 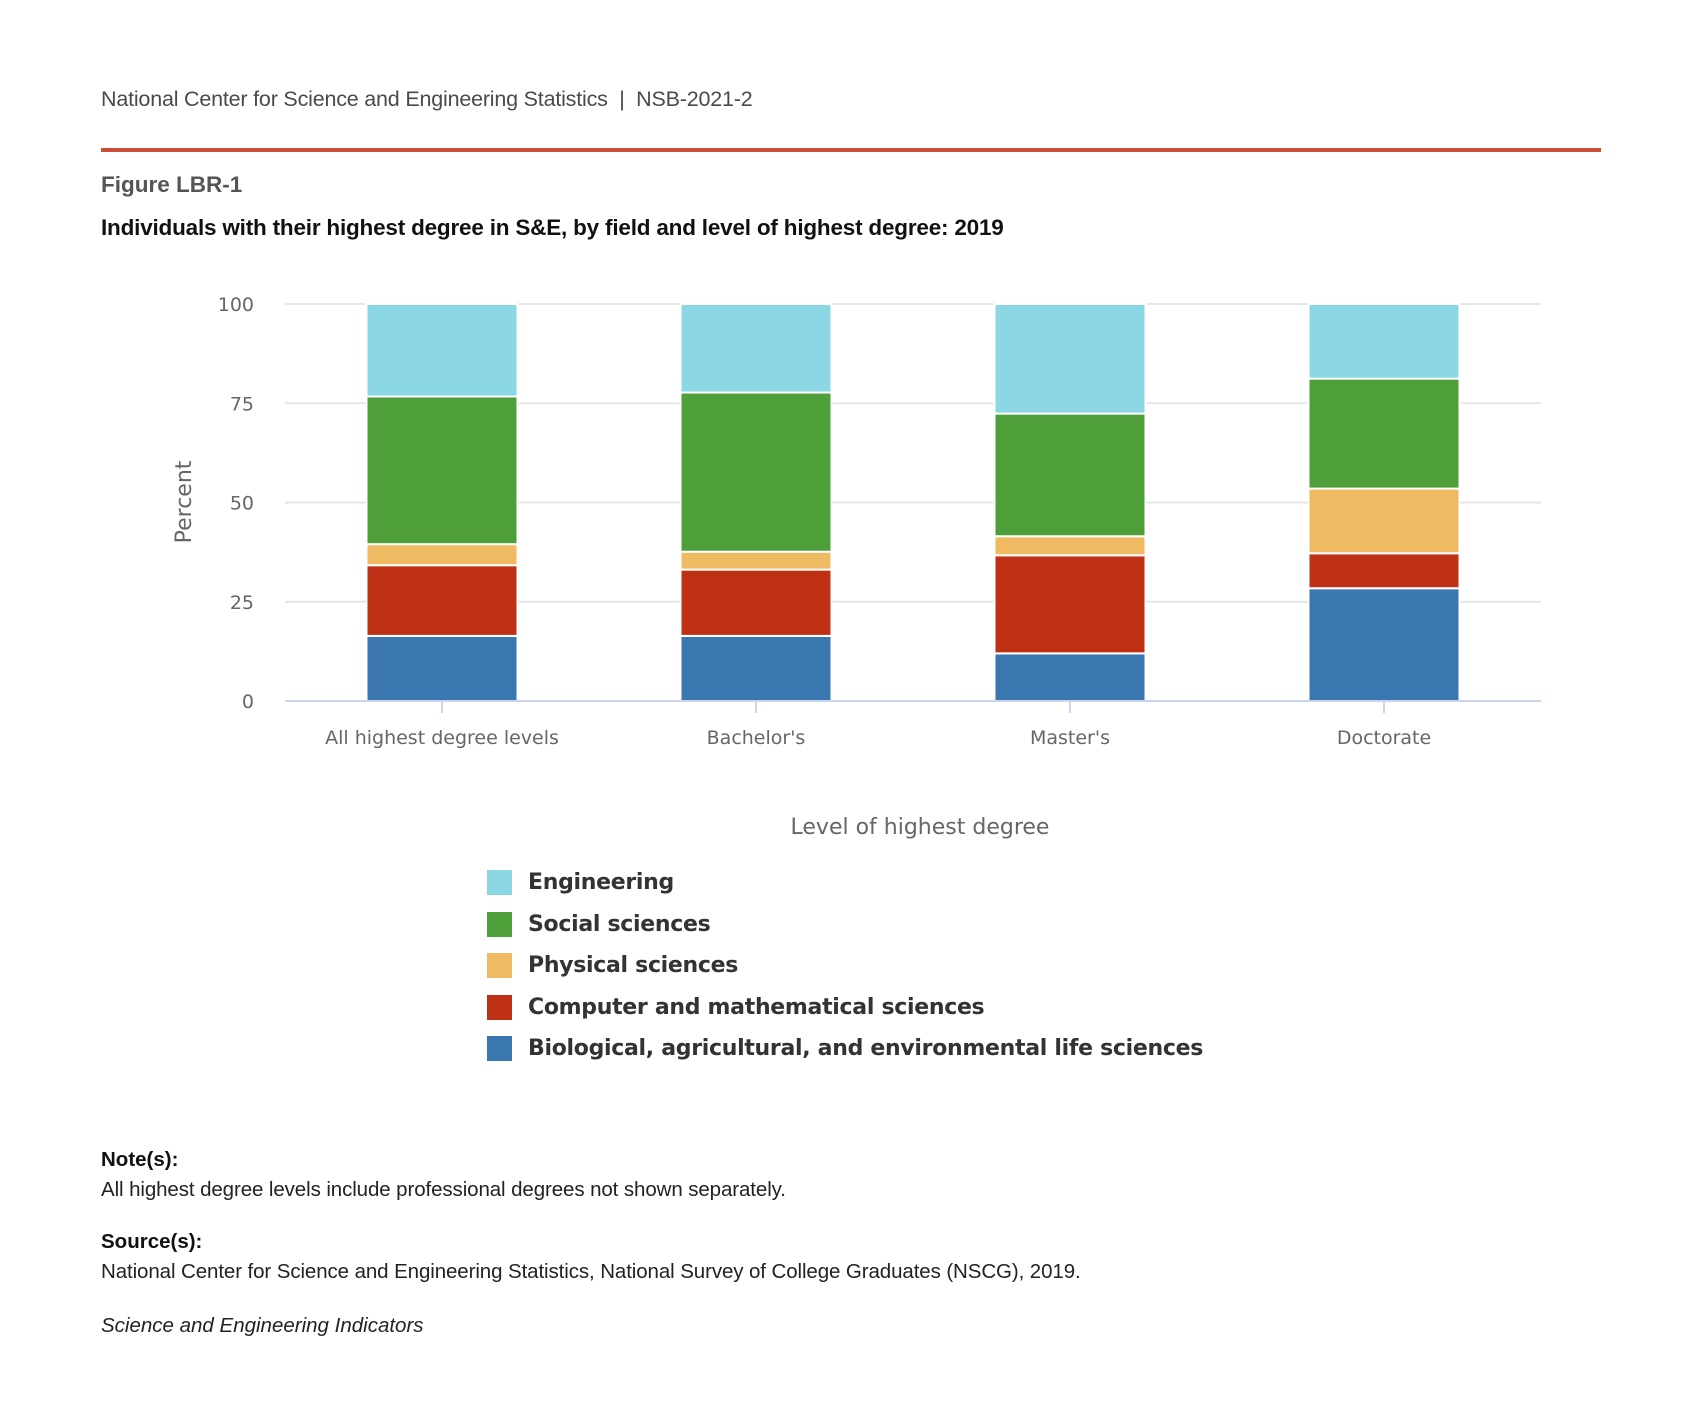 What do you see at coordinates (756, 738) in the screenshot?
I see `x-tick-label: Bachelor's` at bounding box center [756, 738].